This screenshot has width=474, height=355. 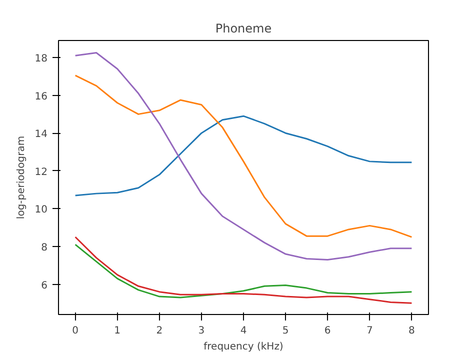 I want to click on x-tick-label: 5, so click(x=285, y=331).